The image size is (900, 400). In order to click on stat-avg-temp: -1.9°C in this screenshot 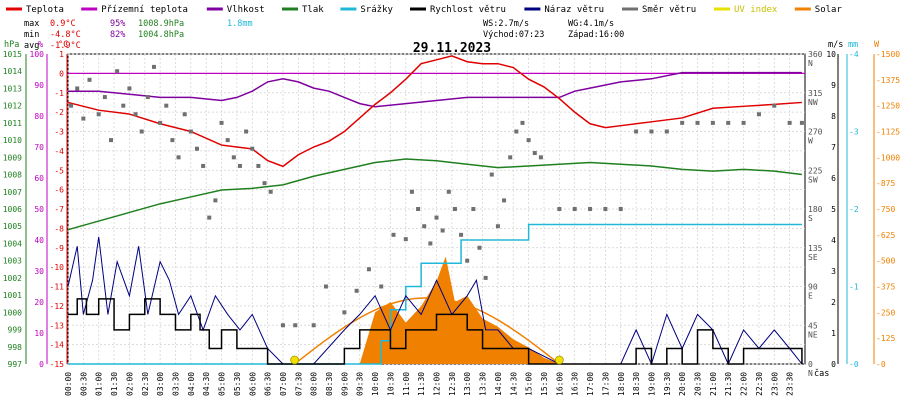, I will do `click(65, 46)`.